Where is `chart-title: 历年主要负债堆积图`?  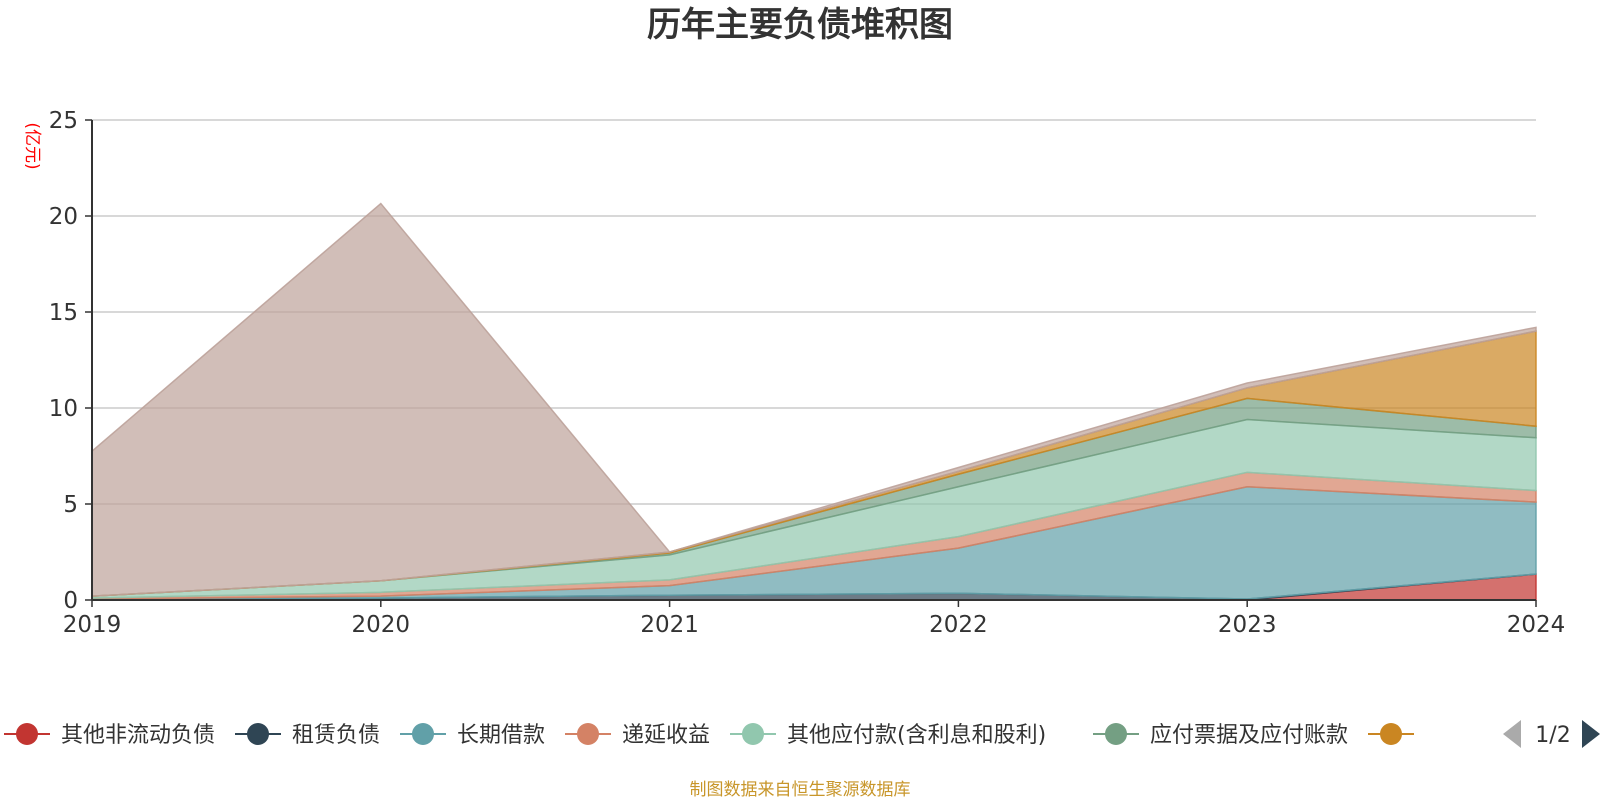 chart-title: 历年主要负债堆积图 is located at coordinates (800, 25).